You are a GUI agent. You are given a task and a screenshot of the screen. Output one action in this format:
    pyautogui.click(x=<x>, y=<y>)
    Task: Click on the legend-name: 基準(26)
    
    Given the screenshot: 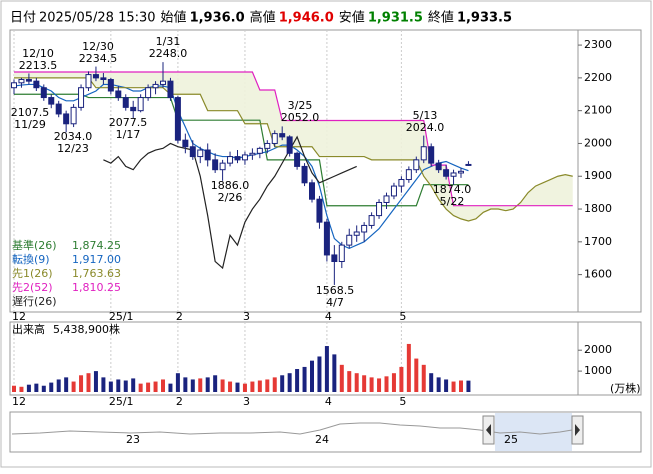 What is the action you would take?
    pyautogui.click(x=34, y=245)
    